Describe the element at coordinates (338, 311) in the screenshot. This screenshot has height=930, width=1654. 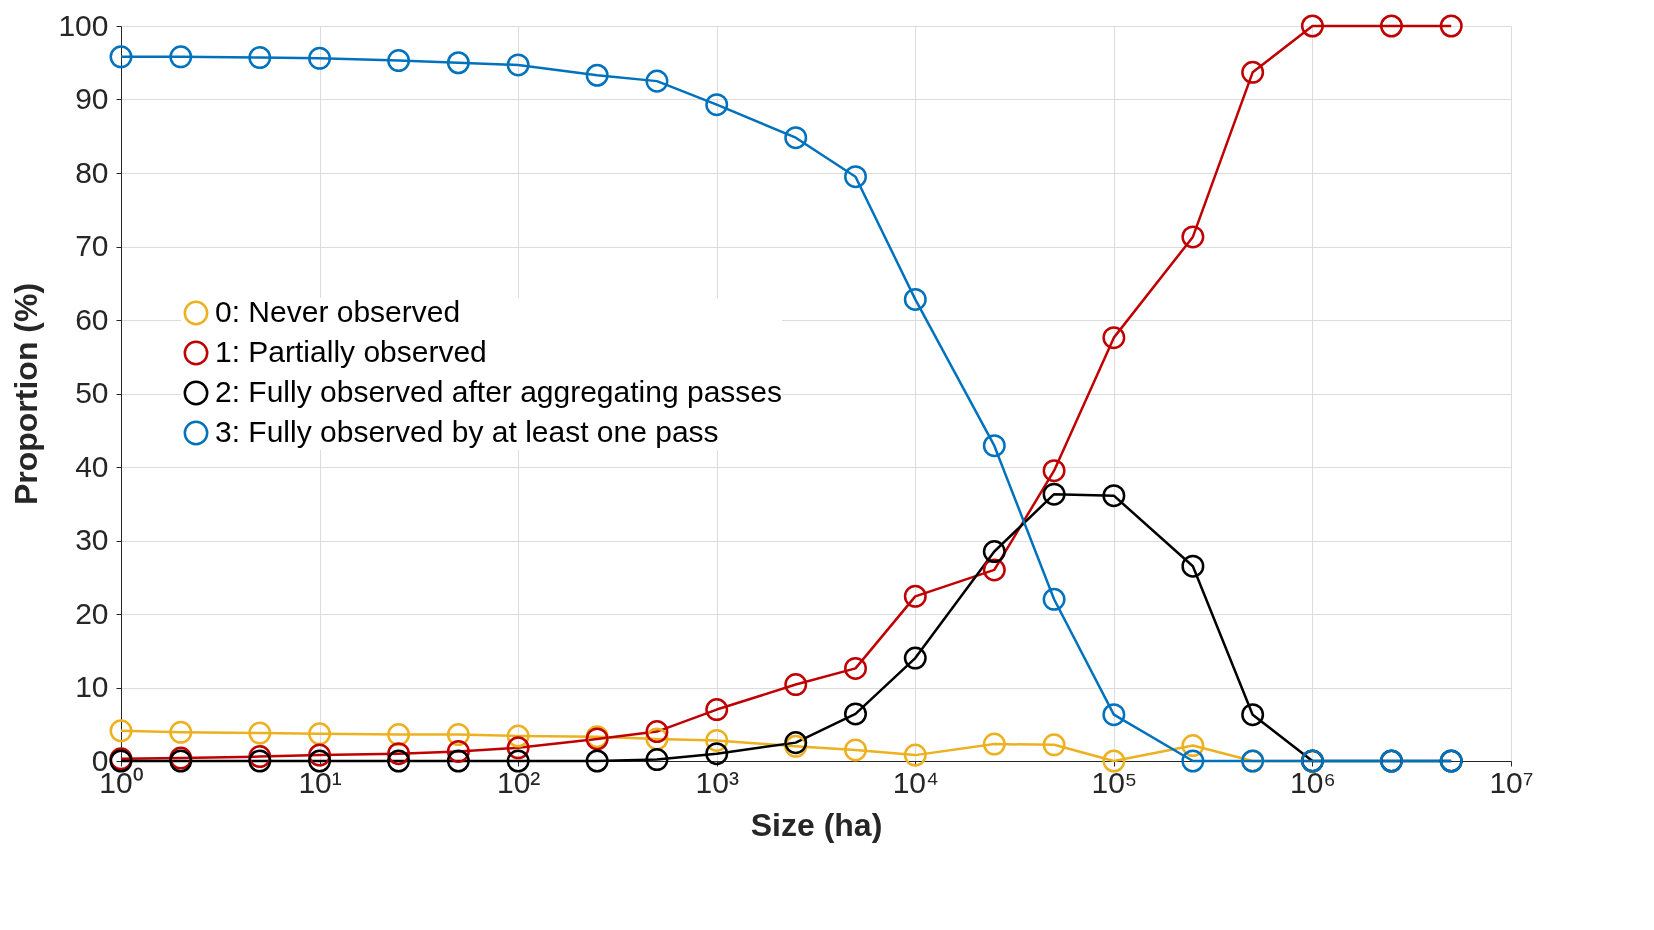
I see `legend-label: 0: Never observed` at that location.